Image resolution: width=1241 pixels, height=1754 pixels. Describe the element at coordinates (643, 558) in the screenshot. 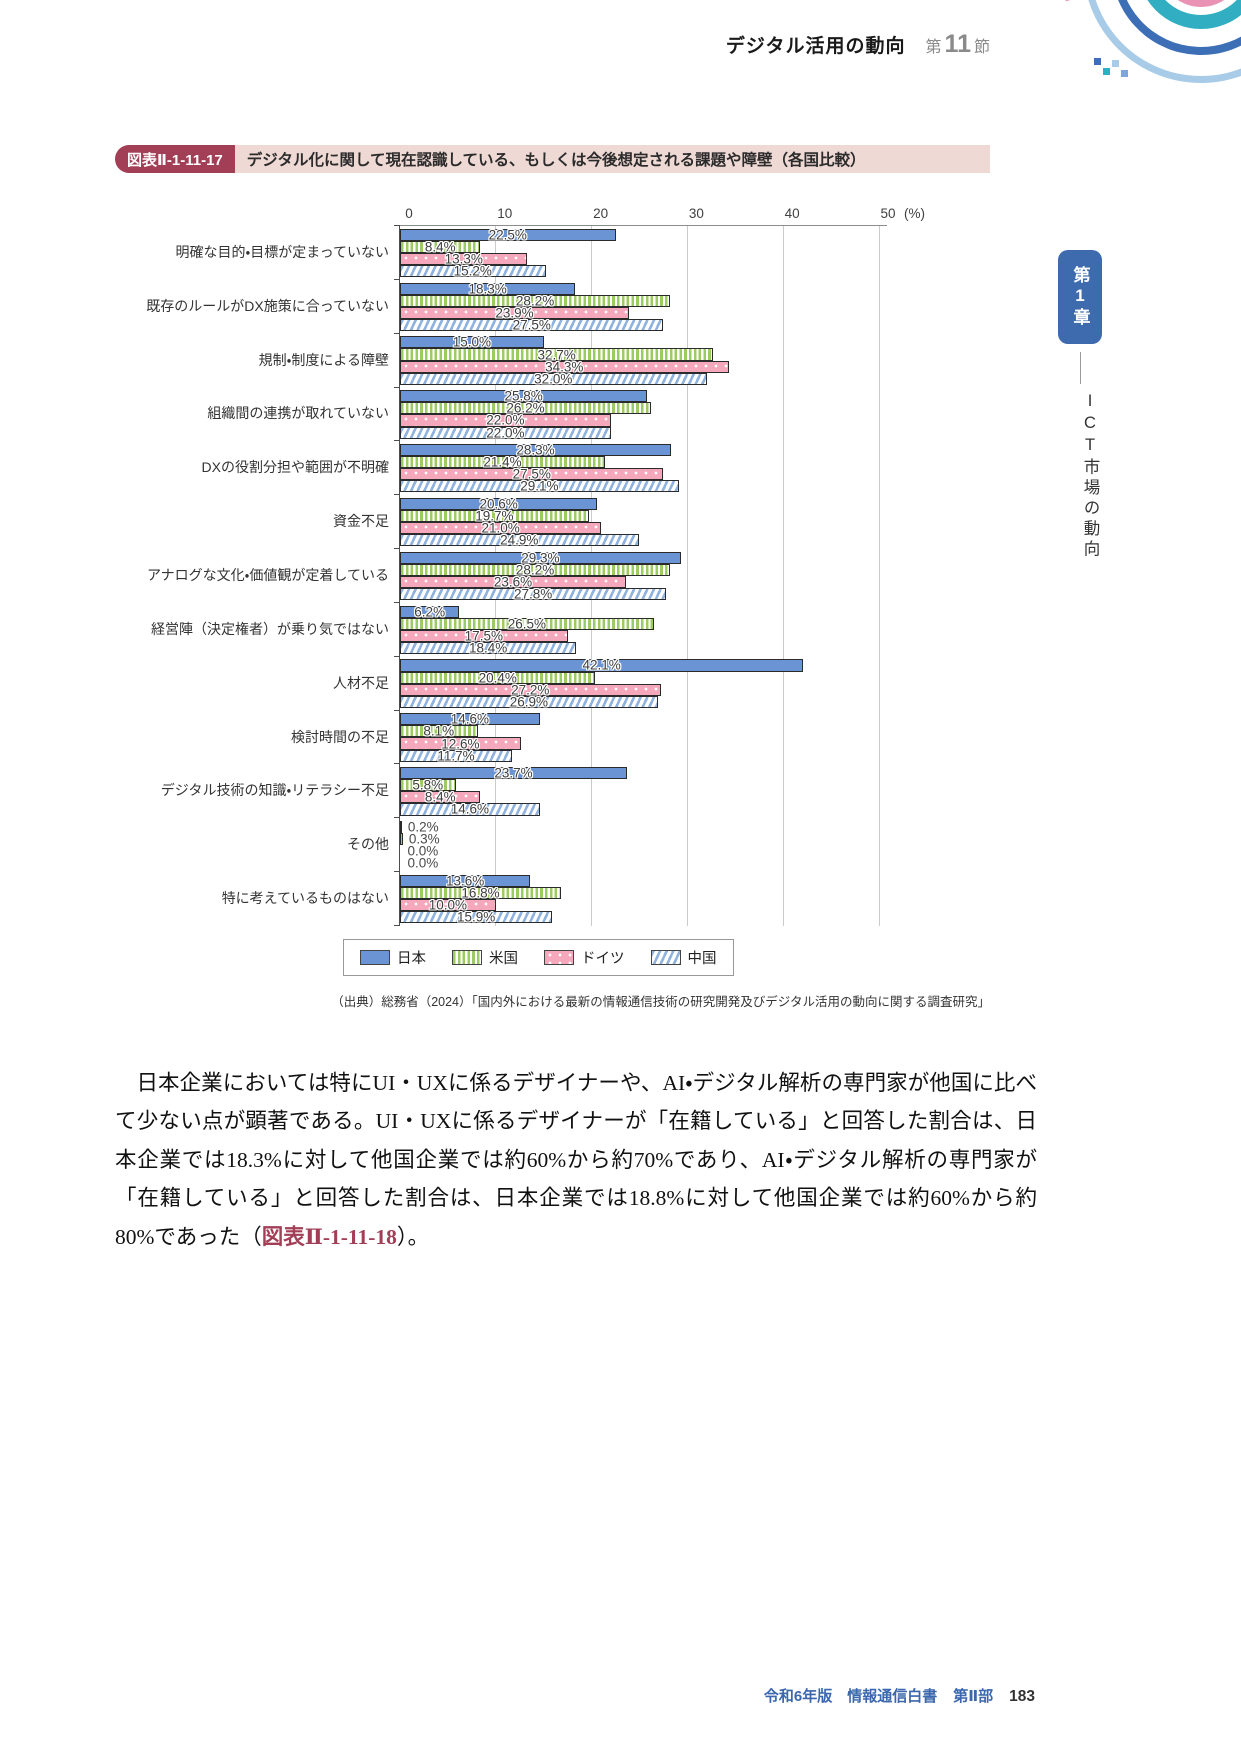

I see `bar-row: 29.3%` at that location.